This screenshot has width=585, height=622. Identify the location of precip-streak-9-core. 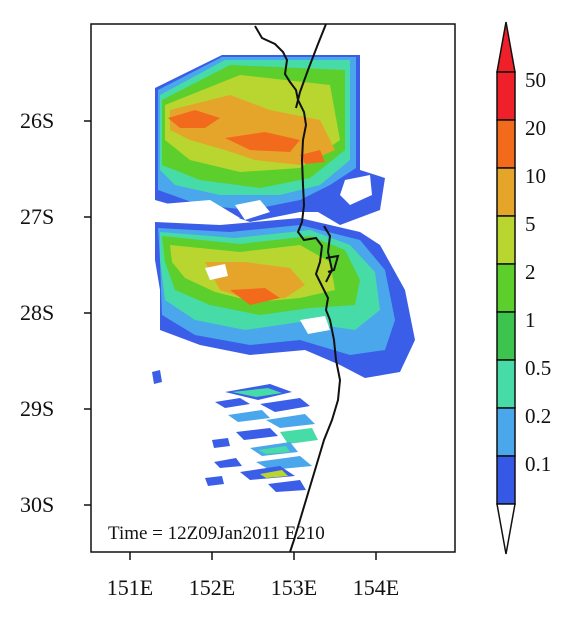
(274, 450).